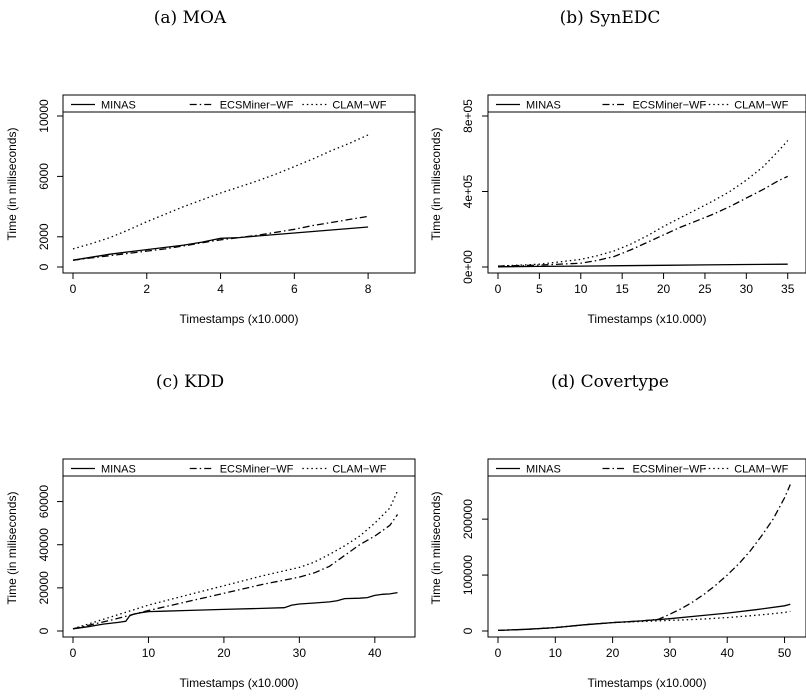 Image resolution: width=806 pixels, height=699 pixels. What do you see at coordinates (146, 289) in the screenshot?
I see `chart-0-xtick-label-1: 2` at bounding box center [146, 289].